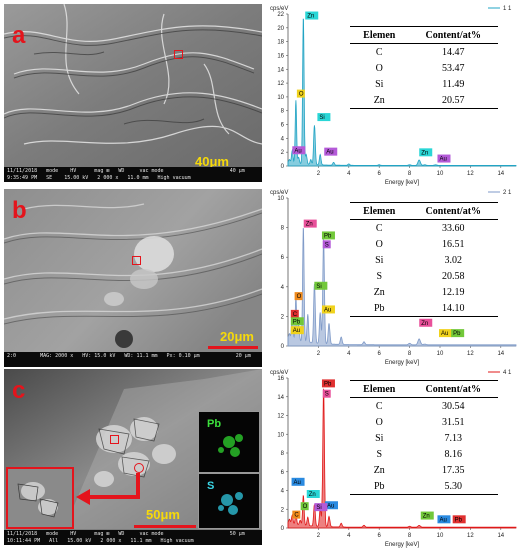 This screenshot has width=525, height=550. I want to click on table-header-cell: Elemen, so click(379, 35).